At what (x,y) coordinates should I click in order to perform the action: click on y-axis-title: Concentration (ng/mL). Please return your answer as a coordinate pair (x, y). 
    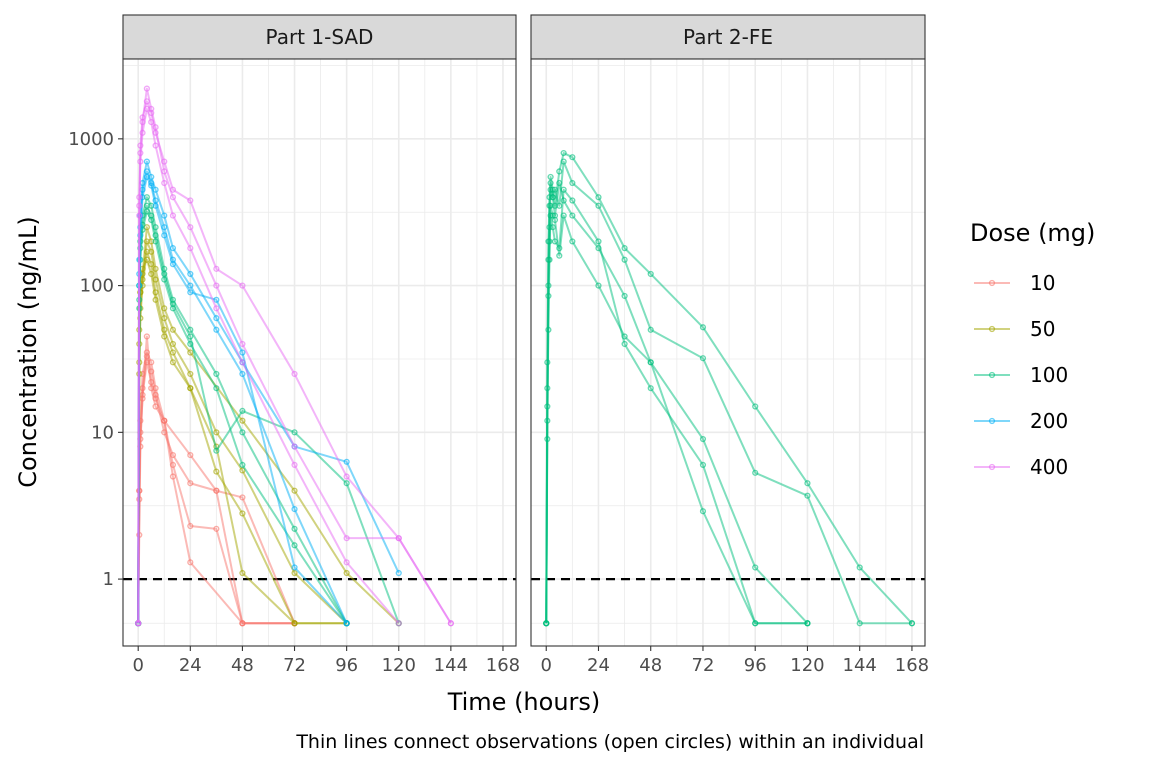
    Looking at the image, I should click on (28, 351).